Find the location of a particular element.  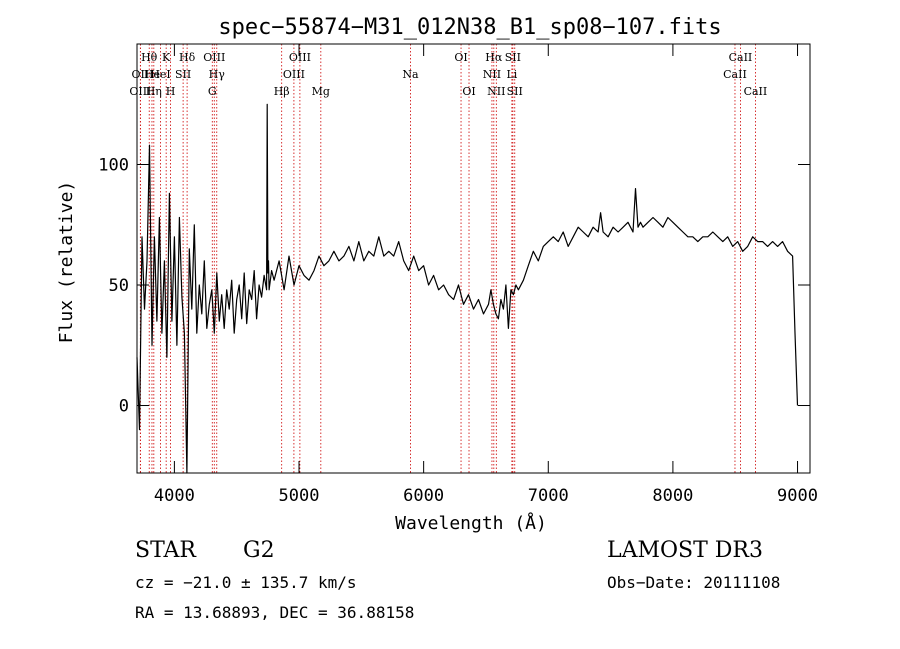

marker-label-13: Hβ is located at coordinates (282, 91).